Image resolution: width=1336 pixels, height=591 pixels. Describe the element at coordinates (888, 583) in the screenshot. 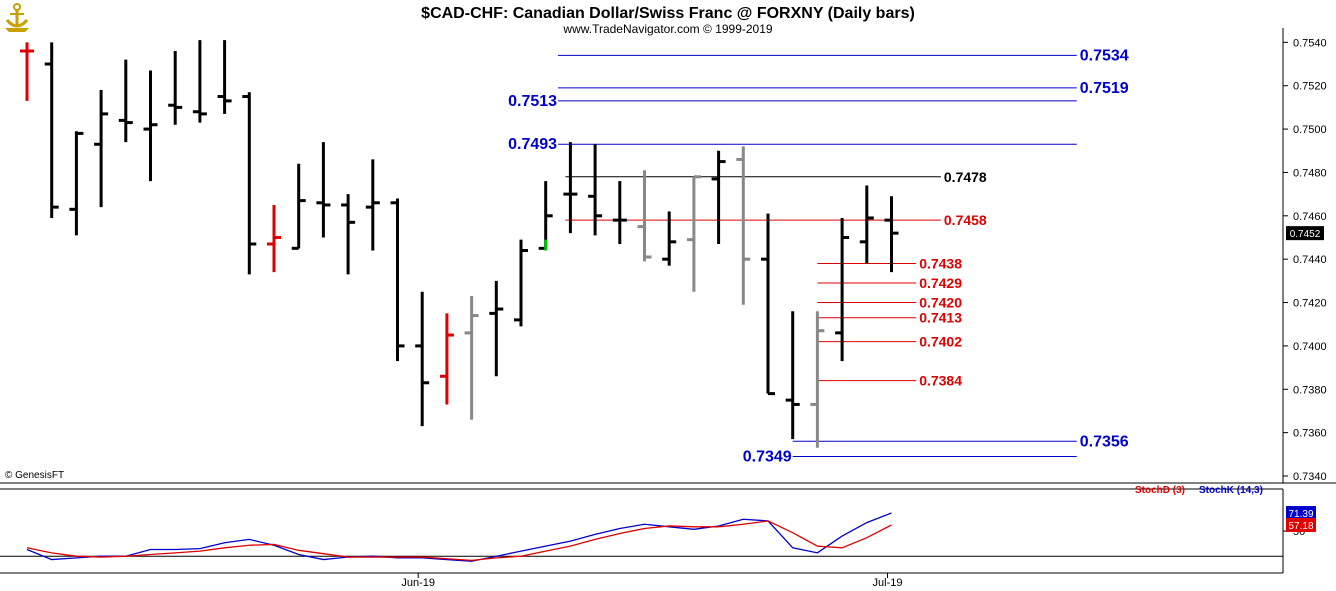

I see `time-tick-label: Jul-19` at that location.